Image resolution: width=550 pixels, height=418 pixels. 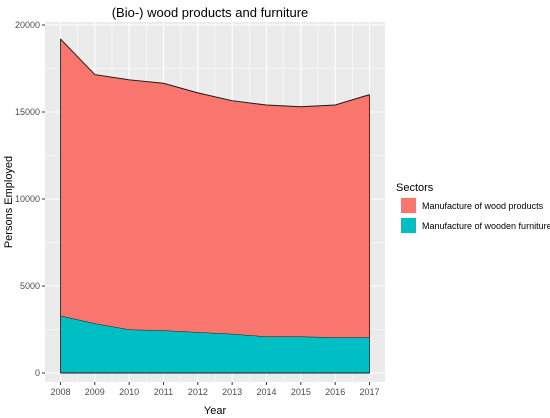 I want to click on y-tick-label: 10000, so click(x=27, y=199).